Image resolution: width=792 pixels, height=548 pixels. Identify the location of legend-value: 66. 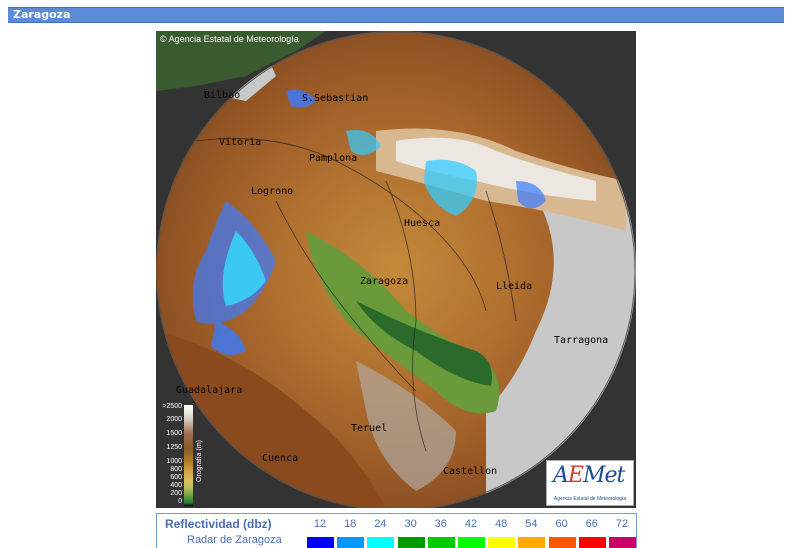
(591, 524).